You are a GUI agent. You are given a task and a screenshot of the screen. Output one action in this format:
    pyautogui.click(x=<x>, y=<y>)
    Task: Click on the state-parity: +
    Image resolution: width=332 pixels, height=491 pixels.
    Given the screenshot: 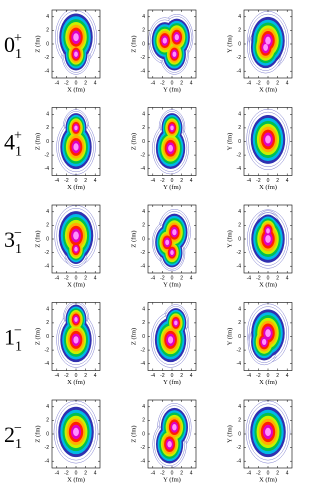 What is the action you would take?
    pyautogui.click(x=18, y=136)
    